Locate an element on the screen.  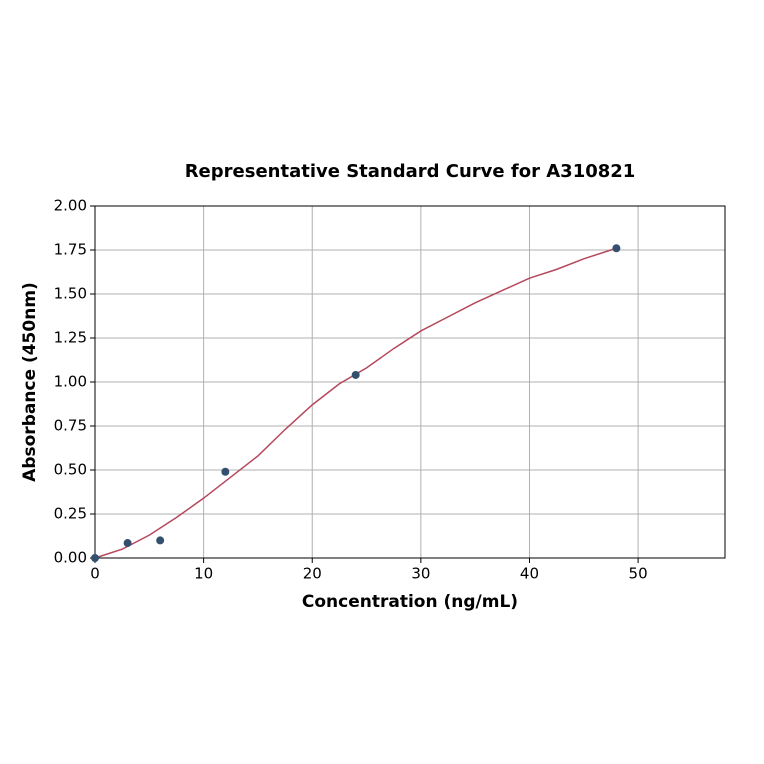
x-tick-label: 20 is located at coordinates (312, 574).